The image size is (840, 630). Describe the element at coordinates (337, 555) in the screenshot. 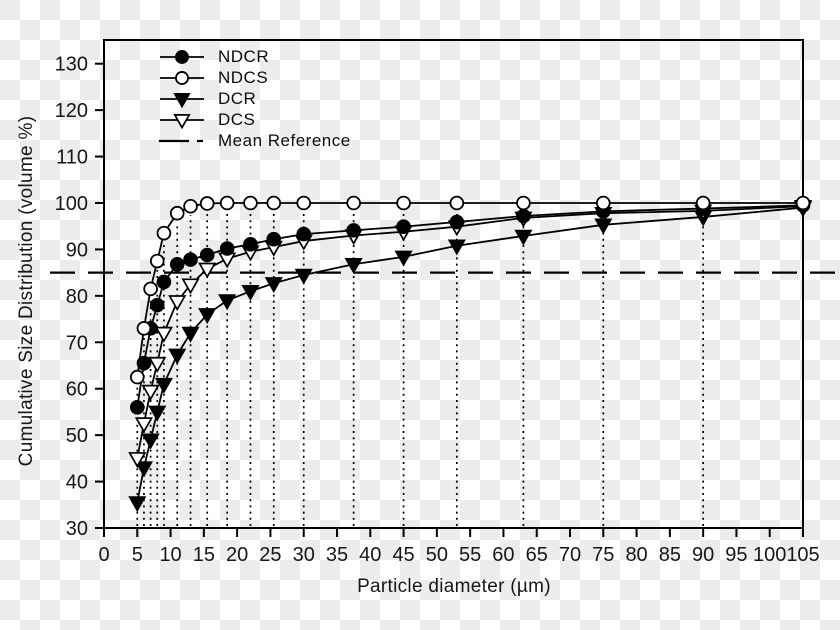

I see `x-tick-label: 35` at that location.